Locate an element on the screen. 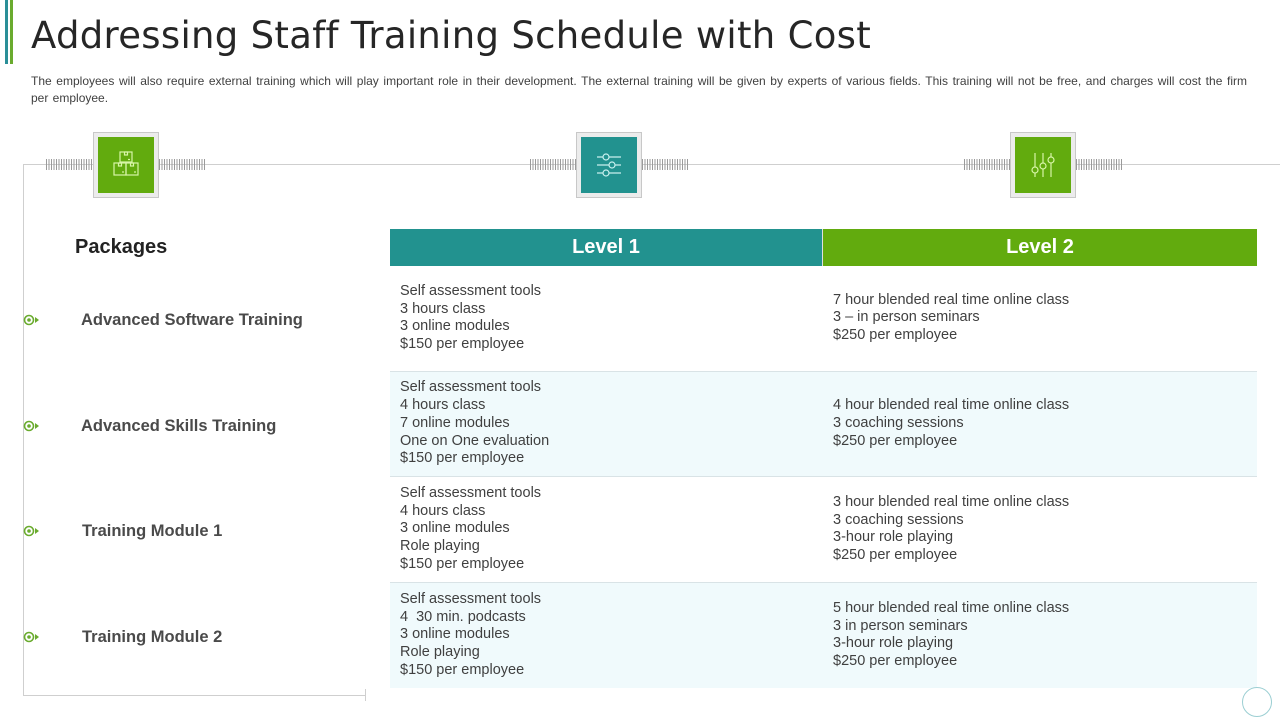 The width and height of the screenshot is (1280, 720). navigation-circle-button is located at coordinates (1257, 702).